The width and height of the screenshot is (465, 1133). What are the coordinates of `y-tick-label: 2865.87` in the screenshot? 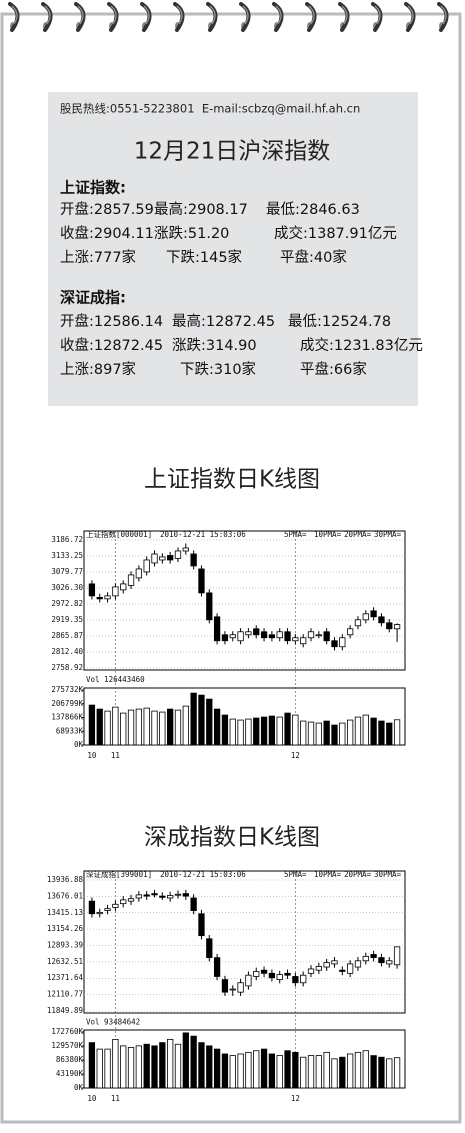 It's located at (67, 635).